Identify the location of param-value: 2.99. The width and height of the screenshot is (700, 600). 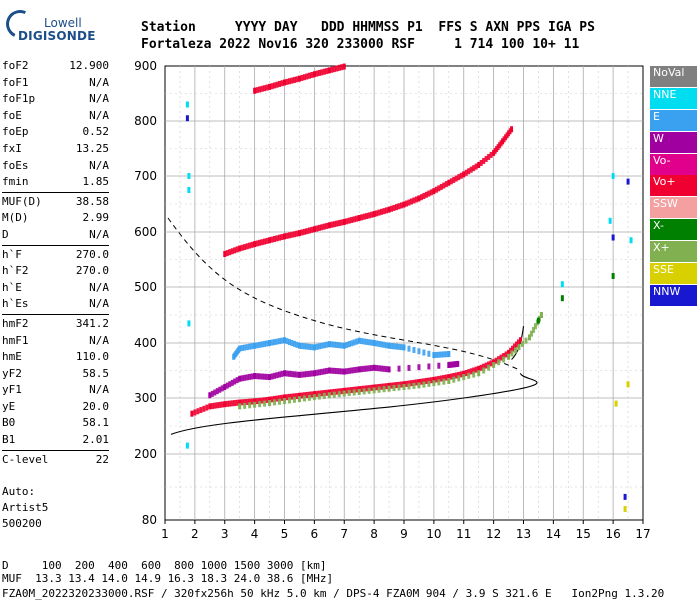
(96, 218).